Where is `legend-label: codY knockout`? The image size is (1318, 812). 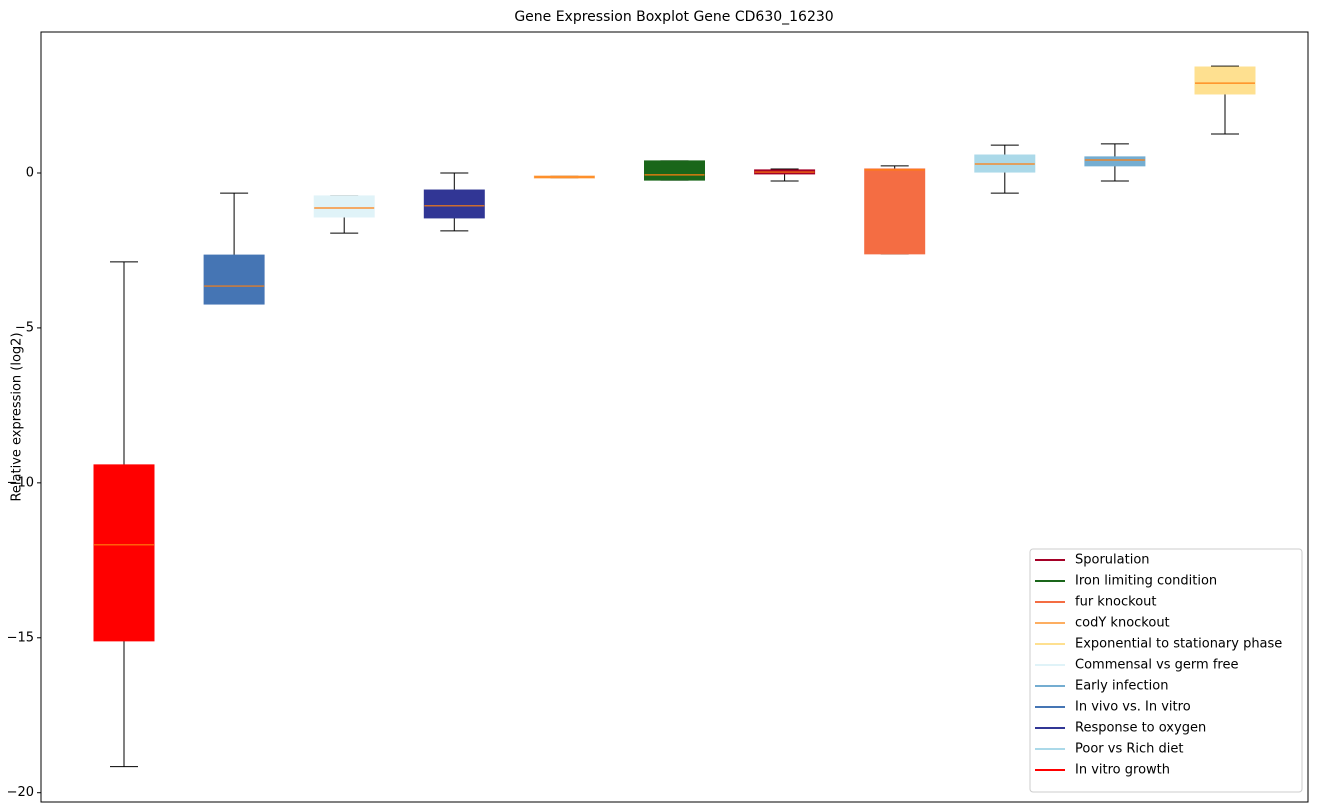 legend-label: codY knockout is located at coordinates (1122, 623).